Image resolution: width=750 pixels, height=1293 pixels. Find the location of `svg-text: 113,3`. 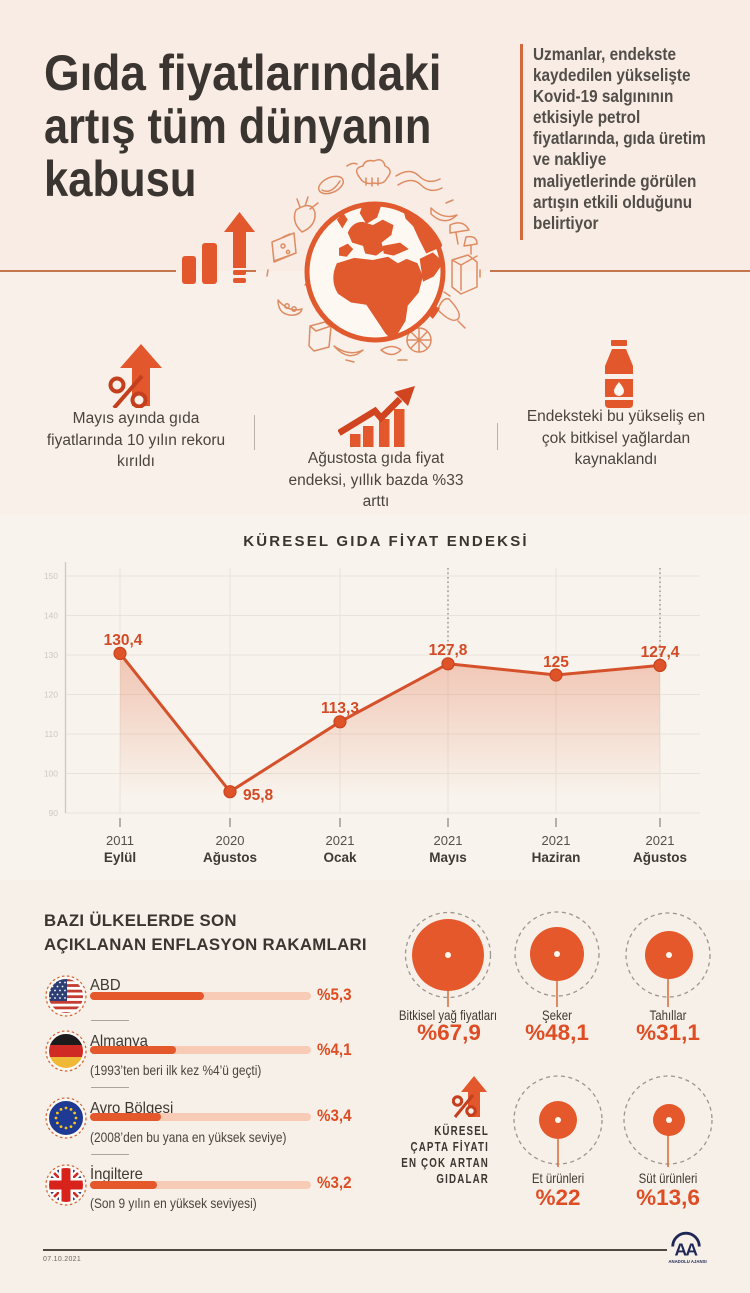

svg-text: 113,3 is located at coordinates (340, 708).